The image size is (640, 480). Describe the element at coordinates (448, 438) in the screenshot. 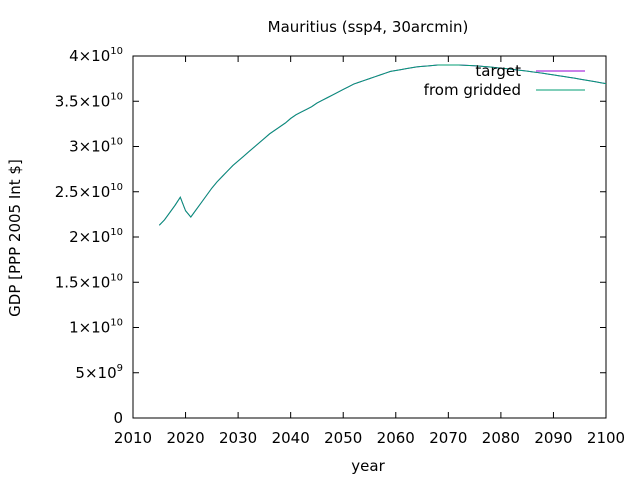

I see `x-tick-label: 2070` at that location.